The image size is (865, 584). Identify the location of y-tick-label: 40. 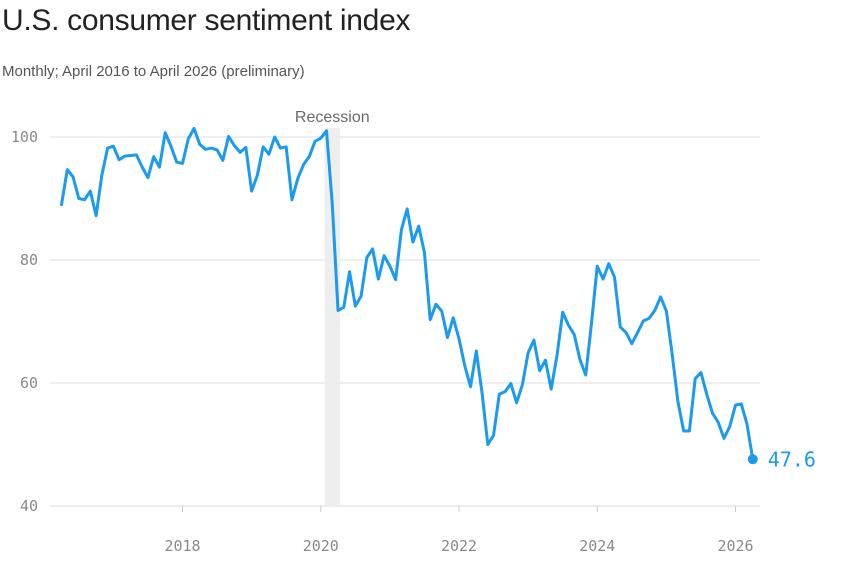
(29, 506).